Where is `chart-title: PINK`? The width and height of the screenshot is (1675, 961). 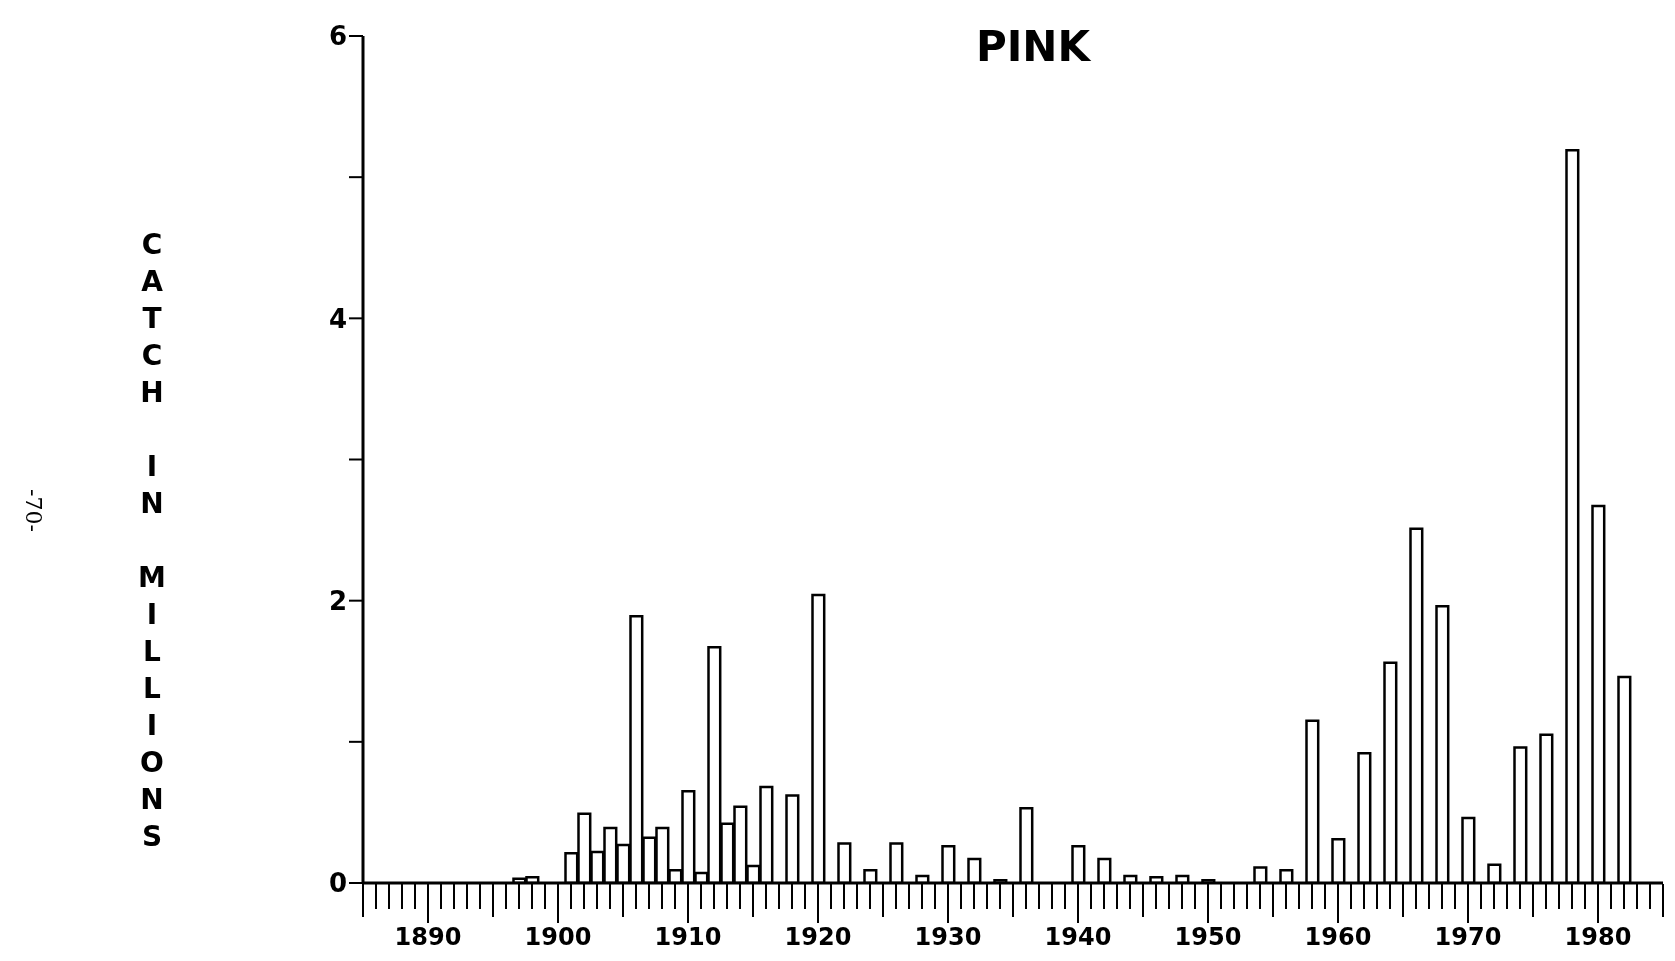
chart-title: PINK is located at coordinates (1033, 46).